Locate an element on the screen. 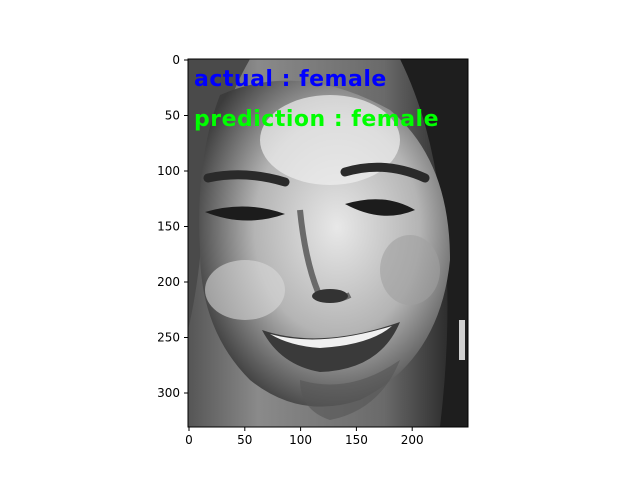 The image size is (640, 480). y-tick-label: 200 is located at coordinates (168, 282).